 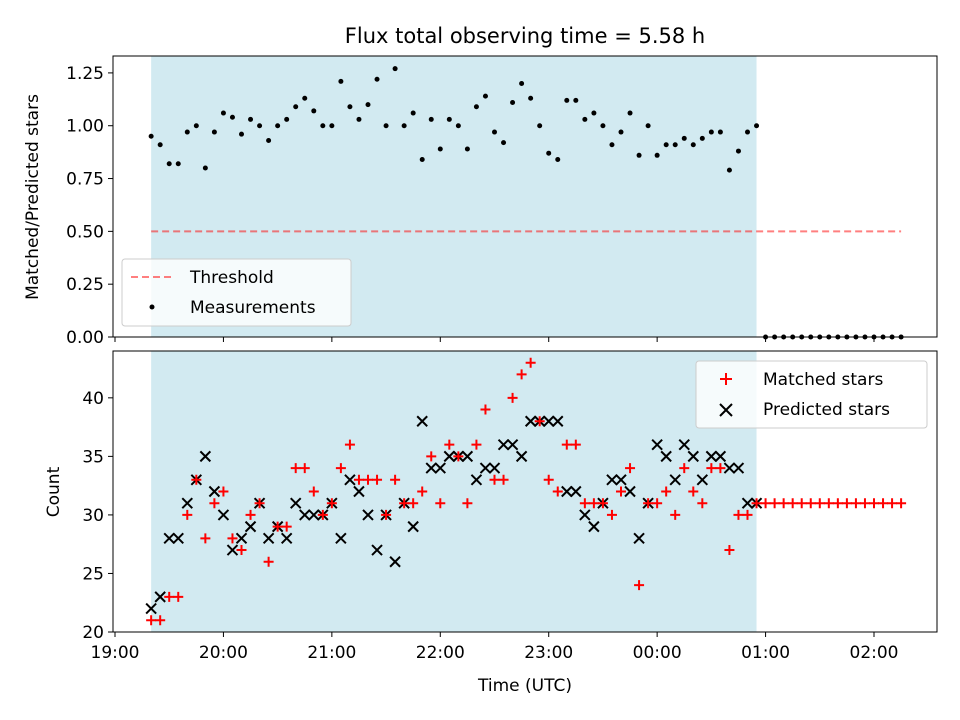 I want to click on top-y-tick-label: 0.00, so click(x=85, y=338).